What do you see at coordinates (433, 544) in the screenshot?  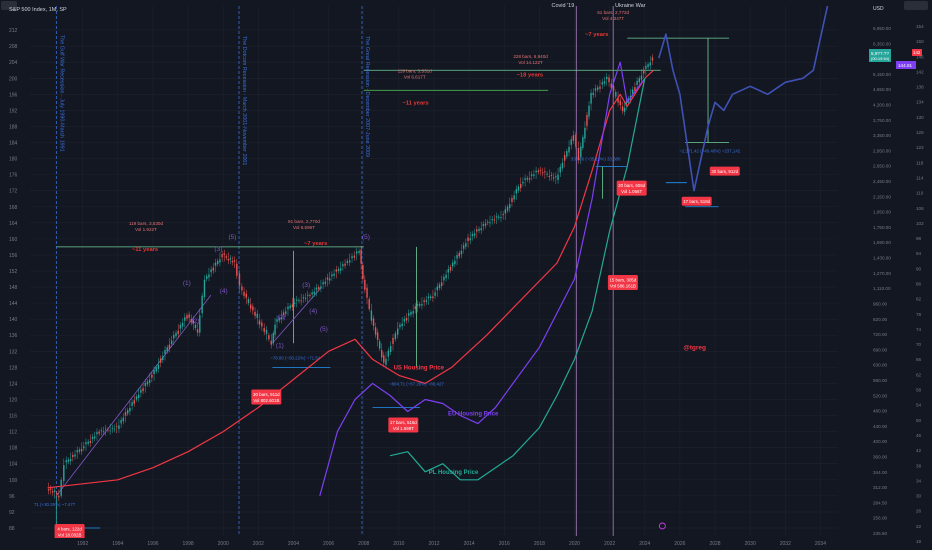 I see `x-tick-label: 2012` at bounding box center [433, 544].